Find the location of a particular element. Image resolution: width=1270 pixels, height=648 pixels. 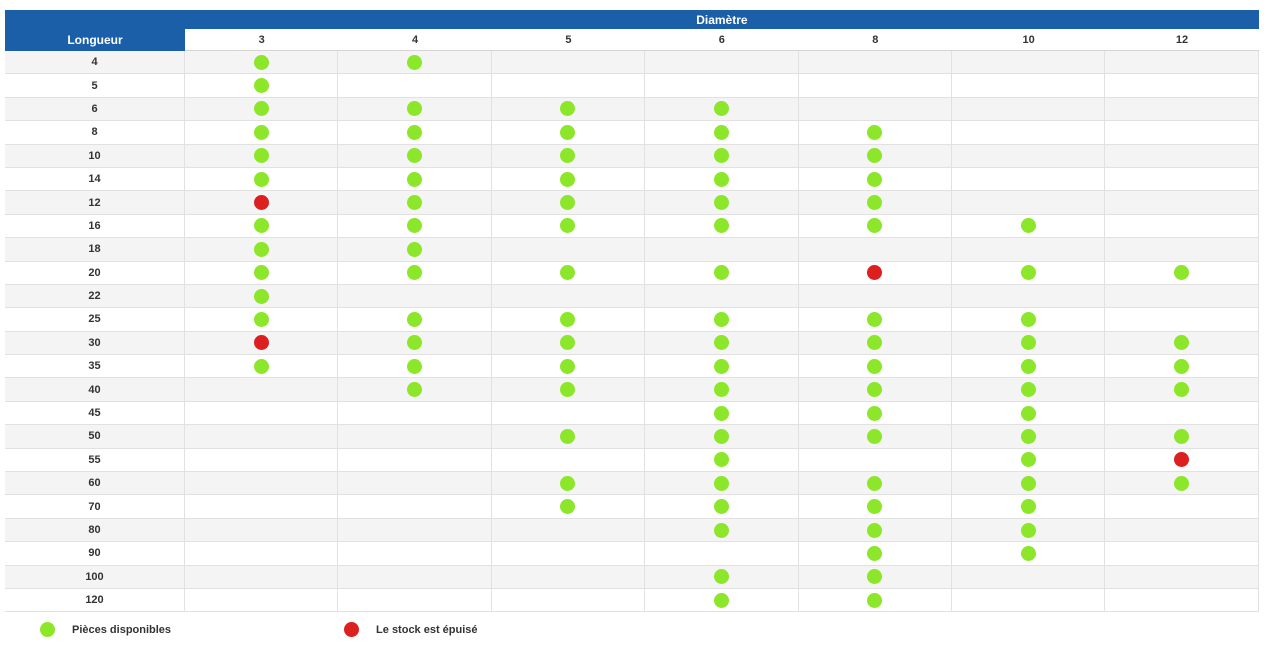

length-label: 90 is located at coordinates (95, 554).